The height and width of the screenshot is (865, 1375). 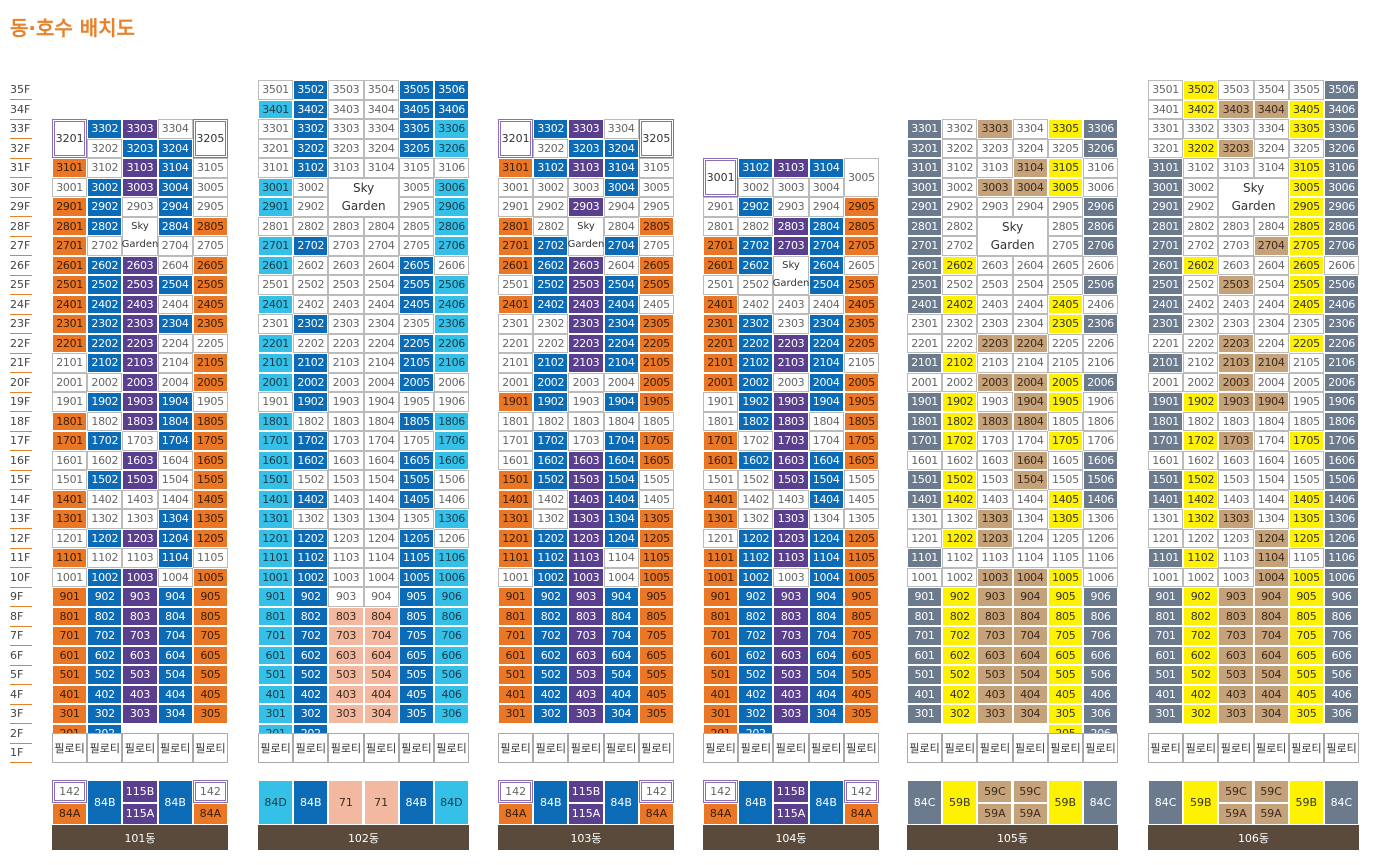 What do you see at coordinates (1271, 382) in the screenshot?
I see `unit-cell: 2004` at bounding box center [1271, 382].